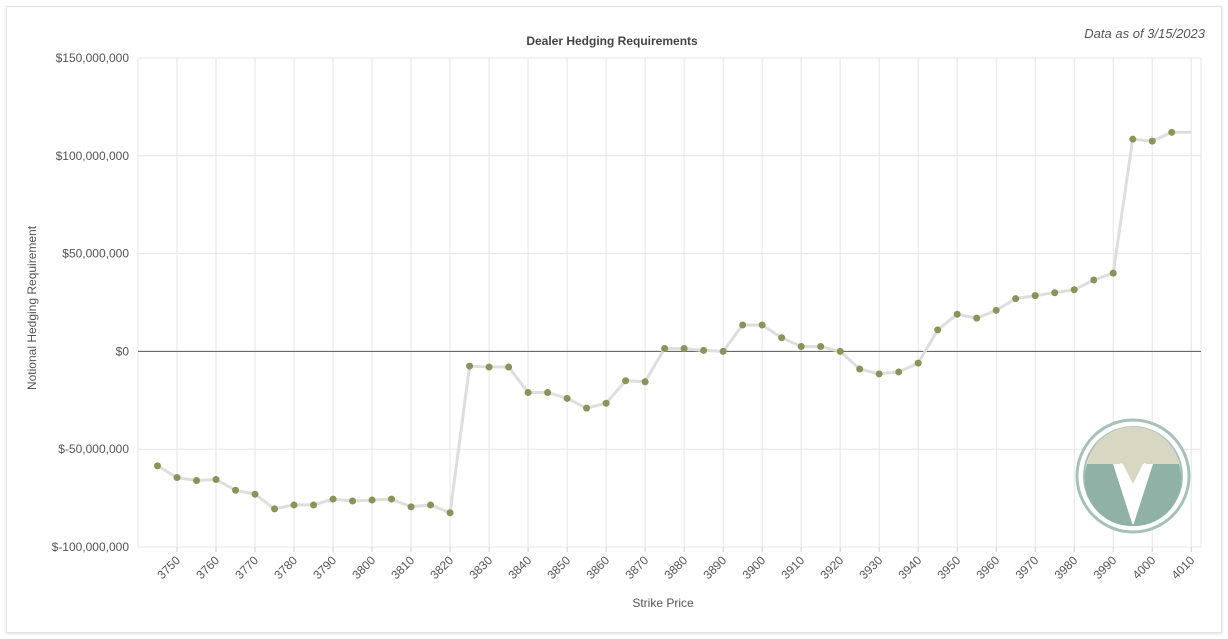  I want to click on x-tick-label: 3810, so click(402, 567).